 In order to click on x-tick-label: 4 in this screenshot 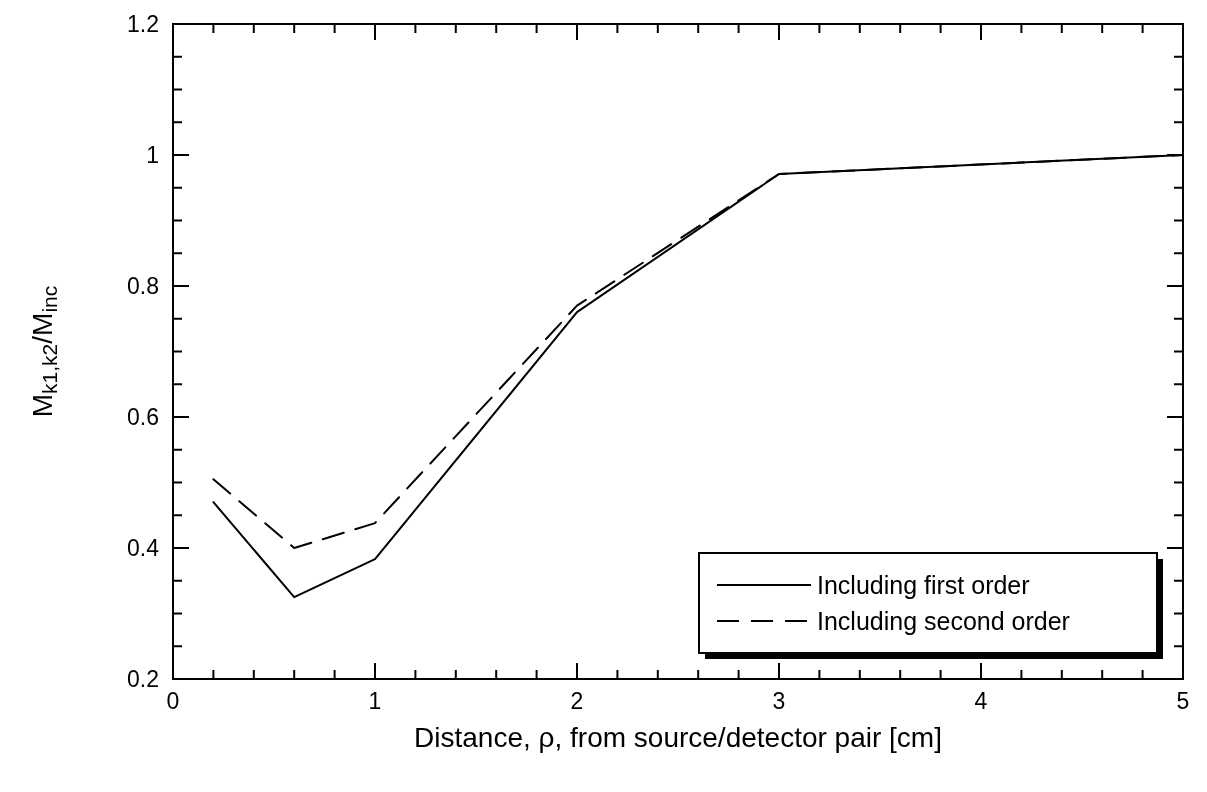, I will do `click(981, 701)`.